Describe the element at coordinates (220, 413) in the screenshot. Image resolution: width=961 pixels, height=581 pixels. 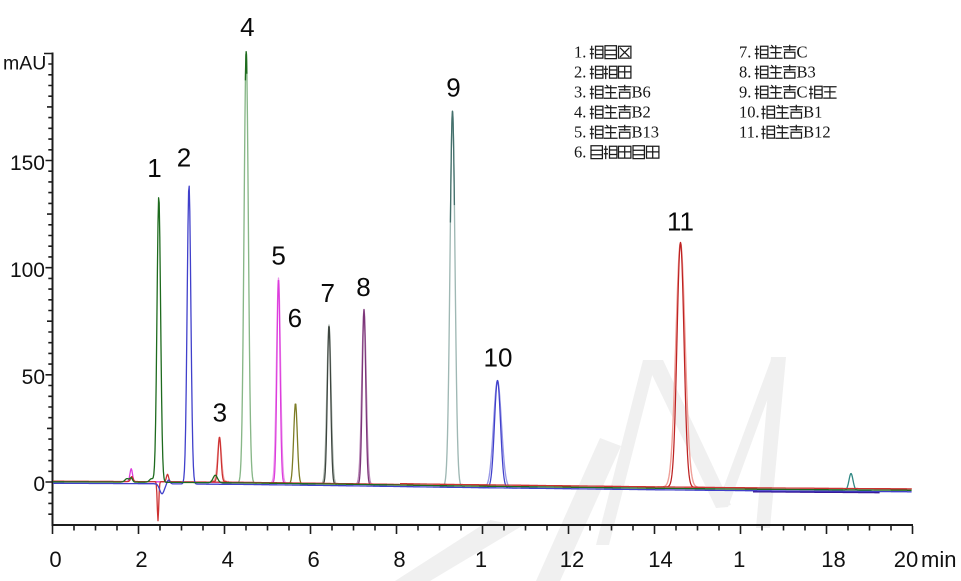
I see `svg-text: 3` at that location.